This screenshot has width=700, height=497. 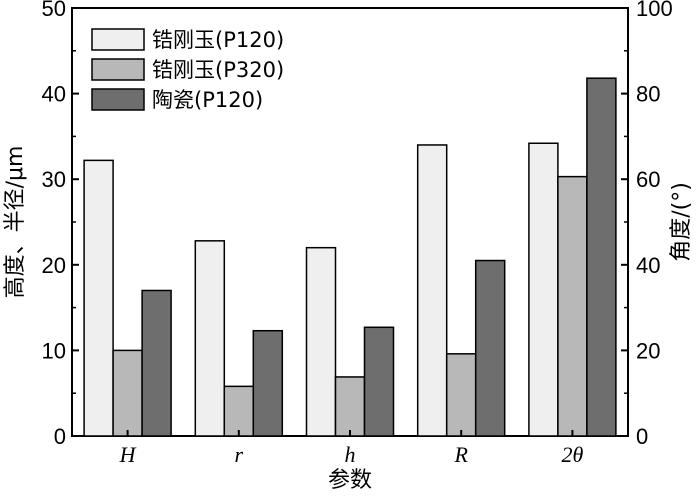 What do you see at coordinates (54, 350) in the screenshot?
I see `left-tick-label-1: 10` at bounding box center [54, 350].